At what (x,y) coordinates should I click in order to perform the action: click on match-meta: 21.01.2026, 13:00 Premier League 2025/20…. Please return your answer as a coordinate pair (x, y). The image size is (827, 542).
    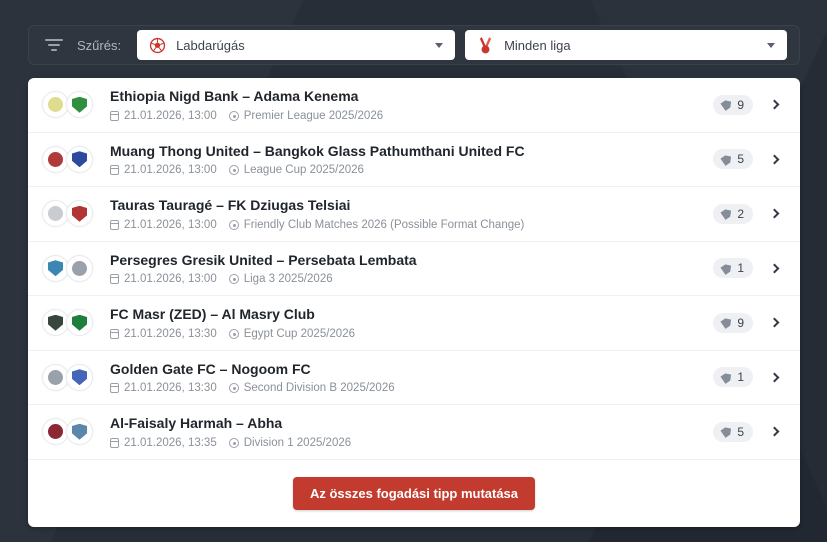
    Looking at the image, I should click on (406, 116).